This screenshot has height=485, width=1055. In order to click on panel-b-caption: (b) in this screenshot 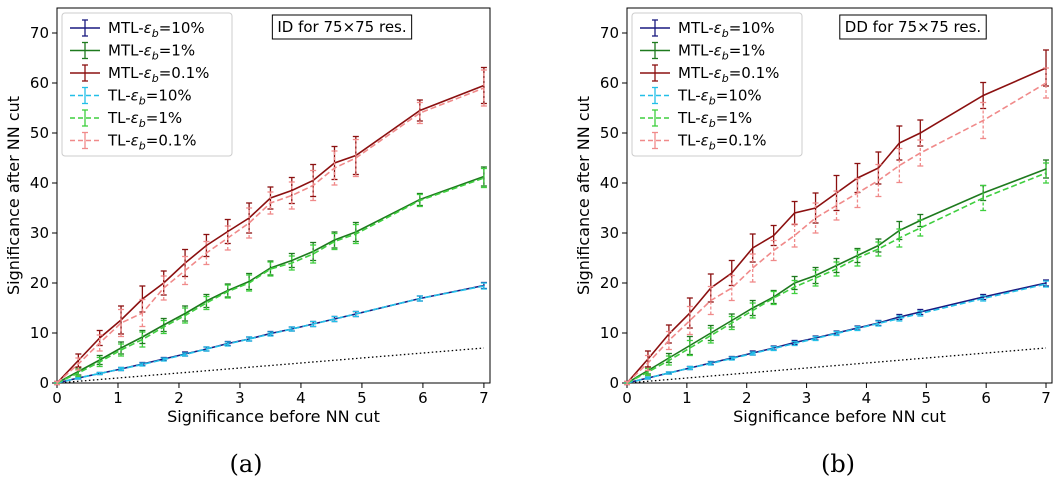, I will do `click(838, 464)`.